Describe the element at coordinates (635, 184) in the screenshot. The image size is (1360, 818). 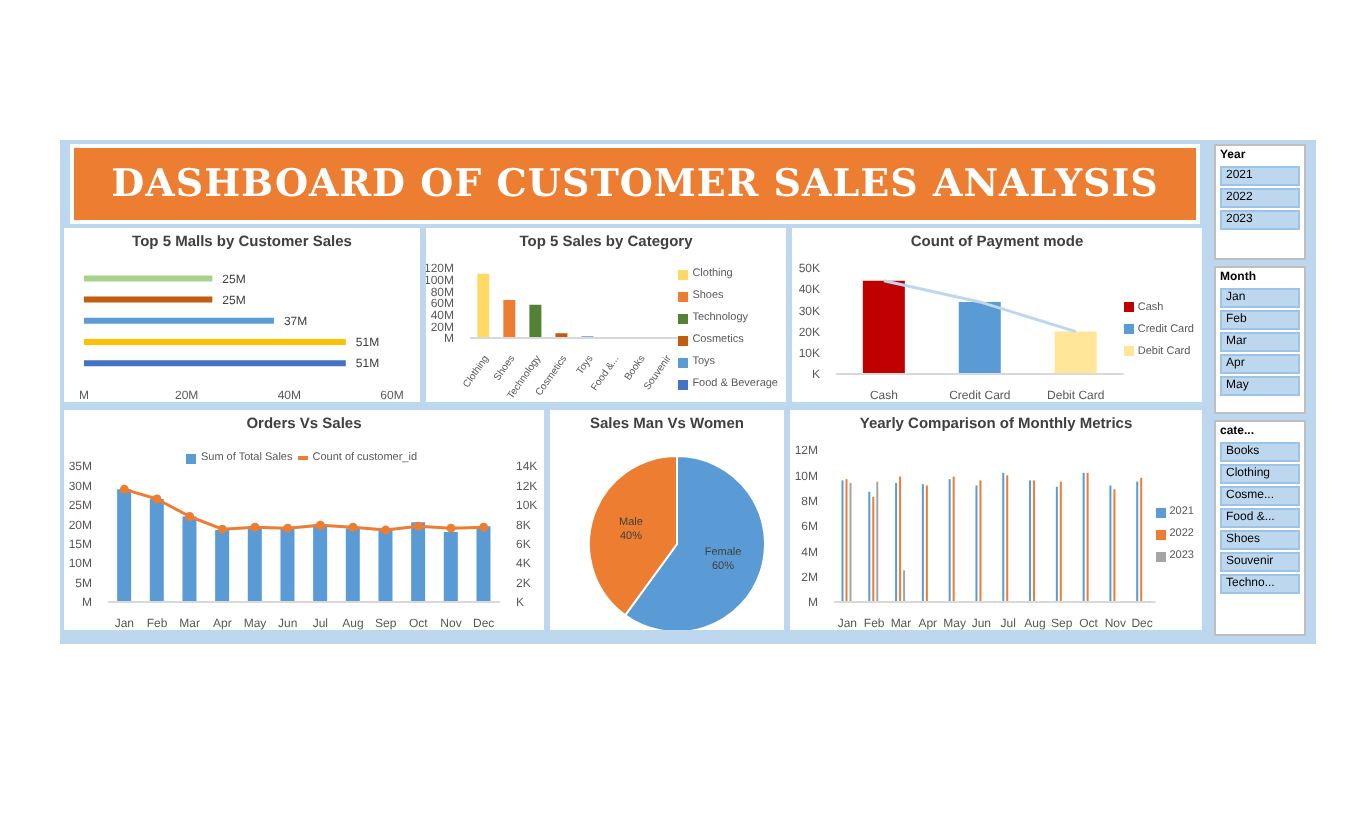
I see `text: DASHBOARD OF CUSTOMER SALES ANALYSIS` at that location.